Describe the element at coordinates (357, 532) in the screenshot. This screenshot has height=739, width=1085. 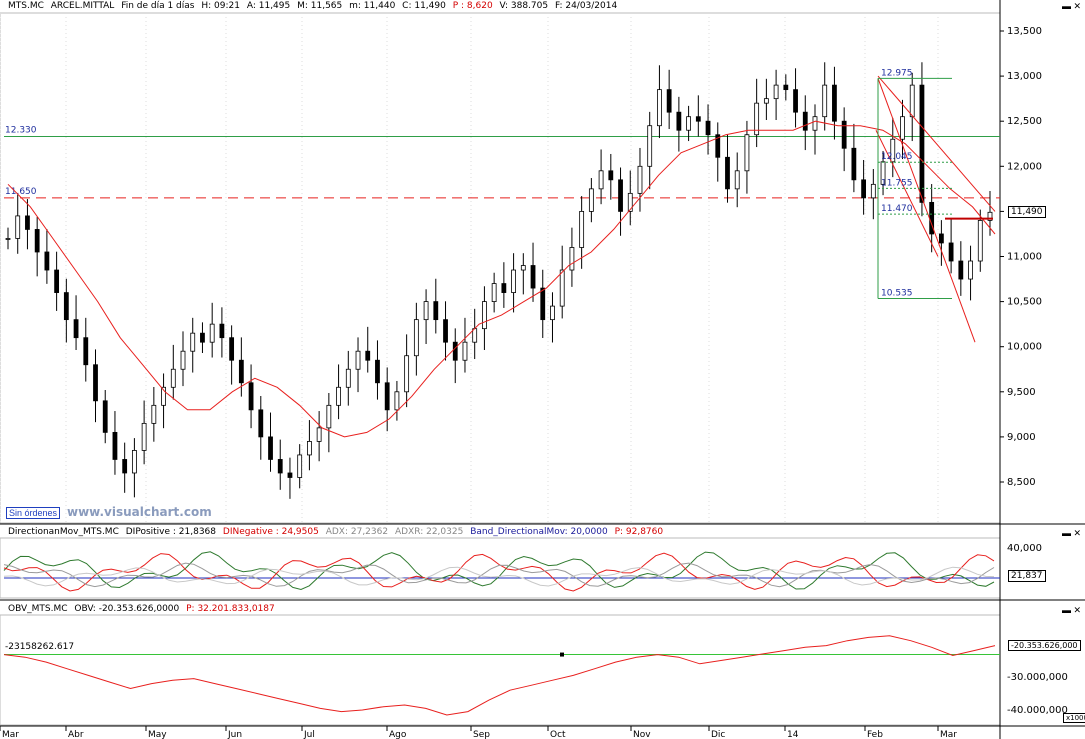
I see `adx-value: ADX: 27,2362` at that location.